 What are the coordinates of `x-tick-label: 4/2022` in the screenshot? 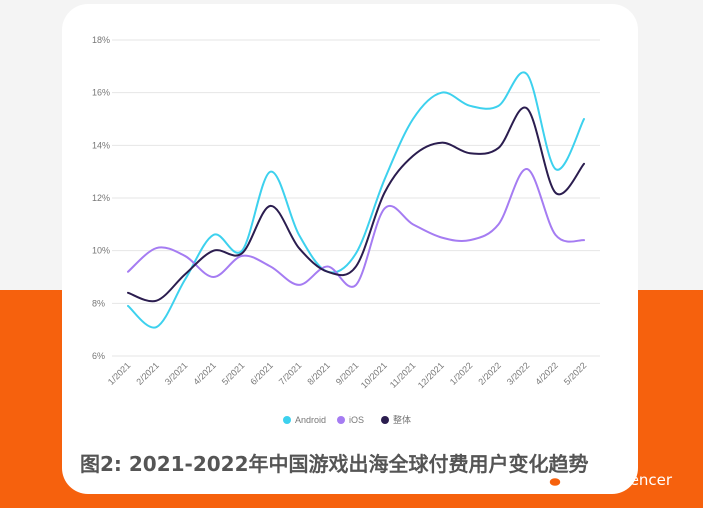 It's located at (546, 373).